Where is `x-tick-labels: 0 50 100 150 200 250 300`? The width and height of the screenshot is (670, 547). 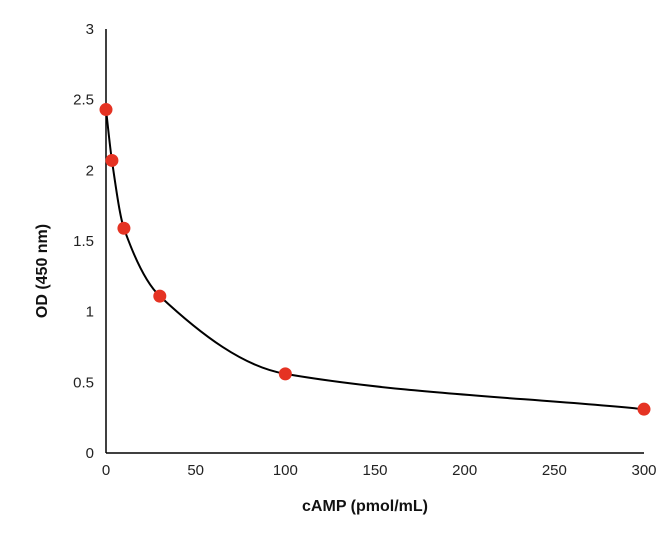
x-tick-labels: 0 50 100 150 200 250 300 is located at coordinates (379, 470).